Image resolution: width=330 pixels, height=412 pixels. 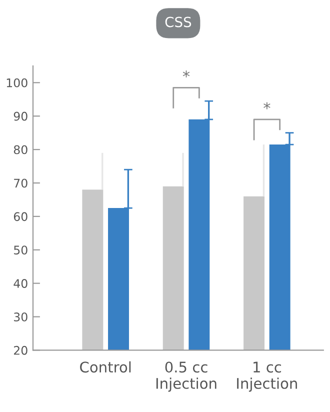 I want to click on y-tick-label: 90, so click(x=21, y=116).